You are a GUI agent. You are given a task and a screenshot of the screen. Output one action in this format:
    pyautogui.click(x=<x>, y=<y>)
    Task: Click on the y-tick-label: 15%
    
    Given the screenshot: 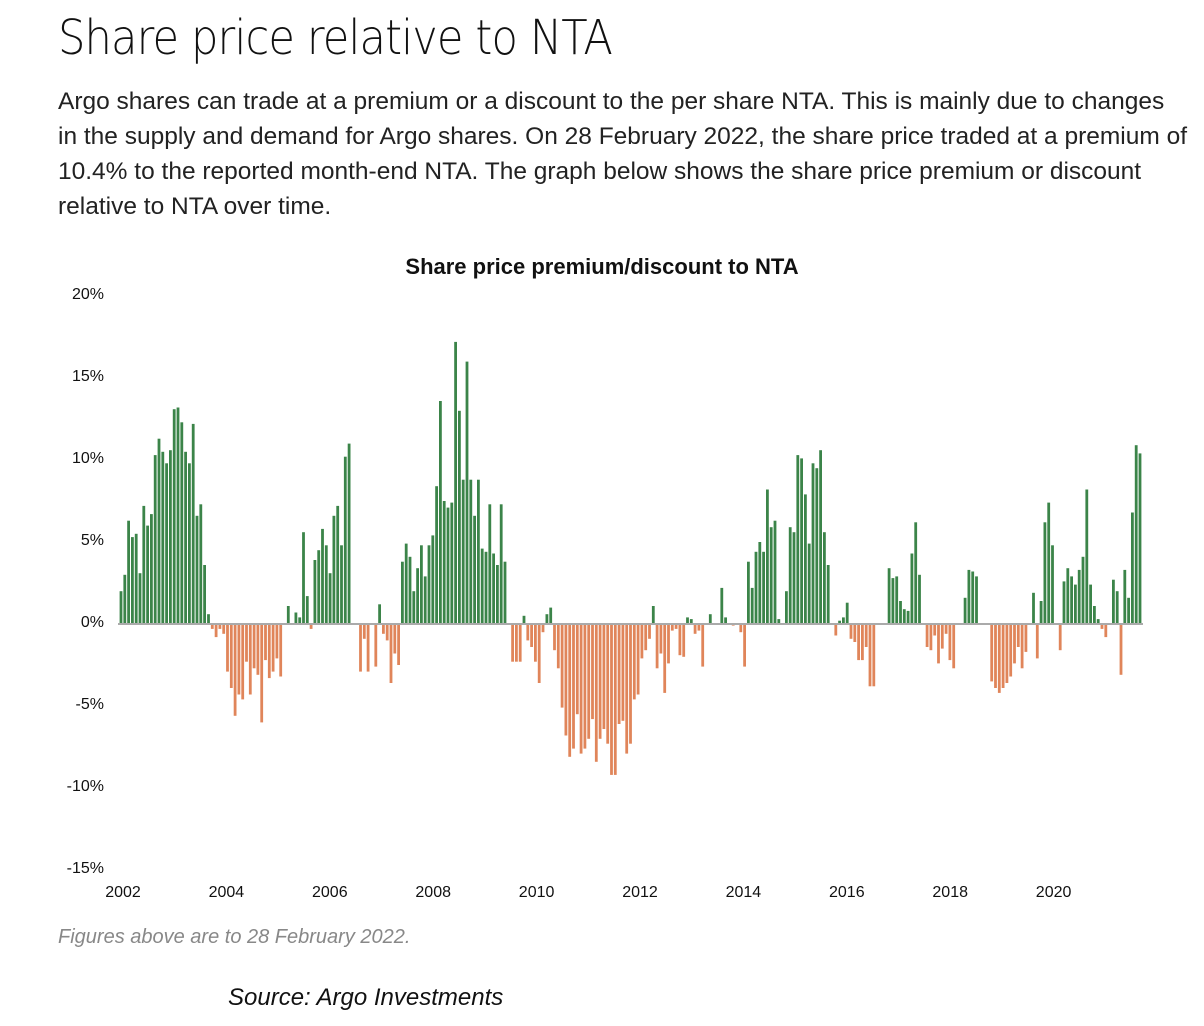 What is the action you would take?
    pyautogui.click(x=87, y=376)
    